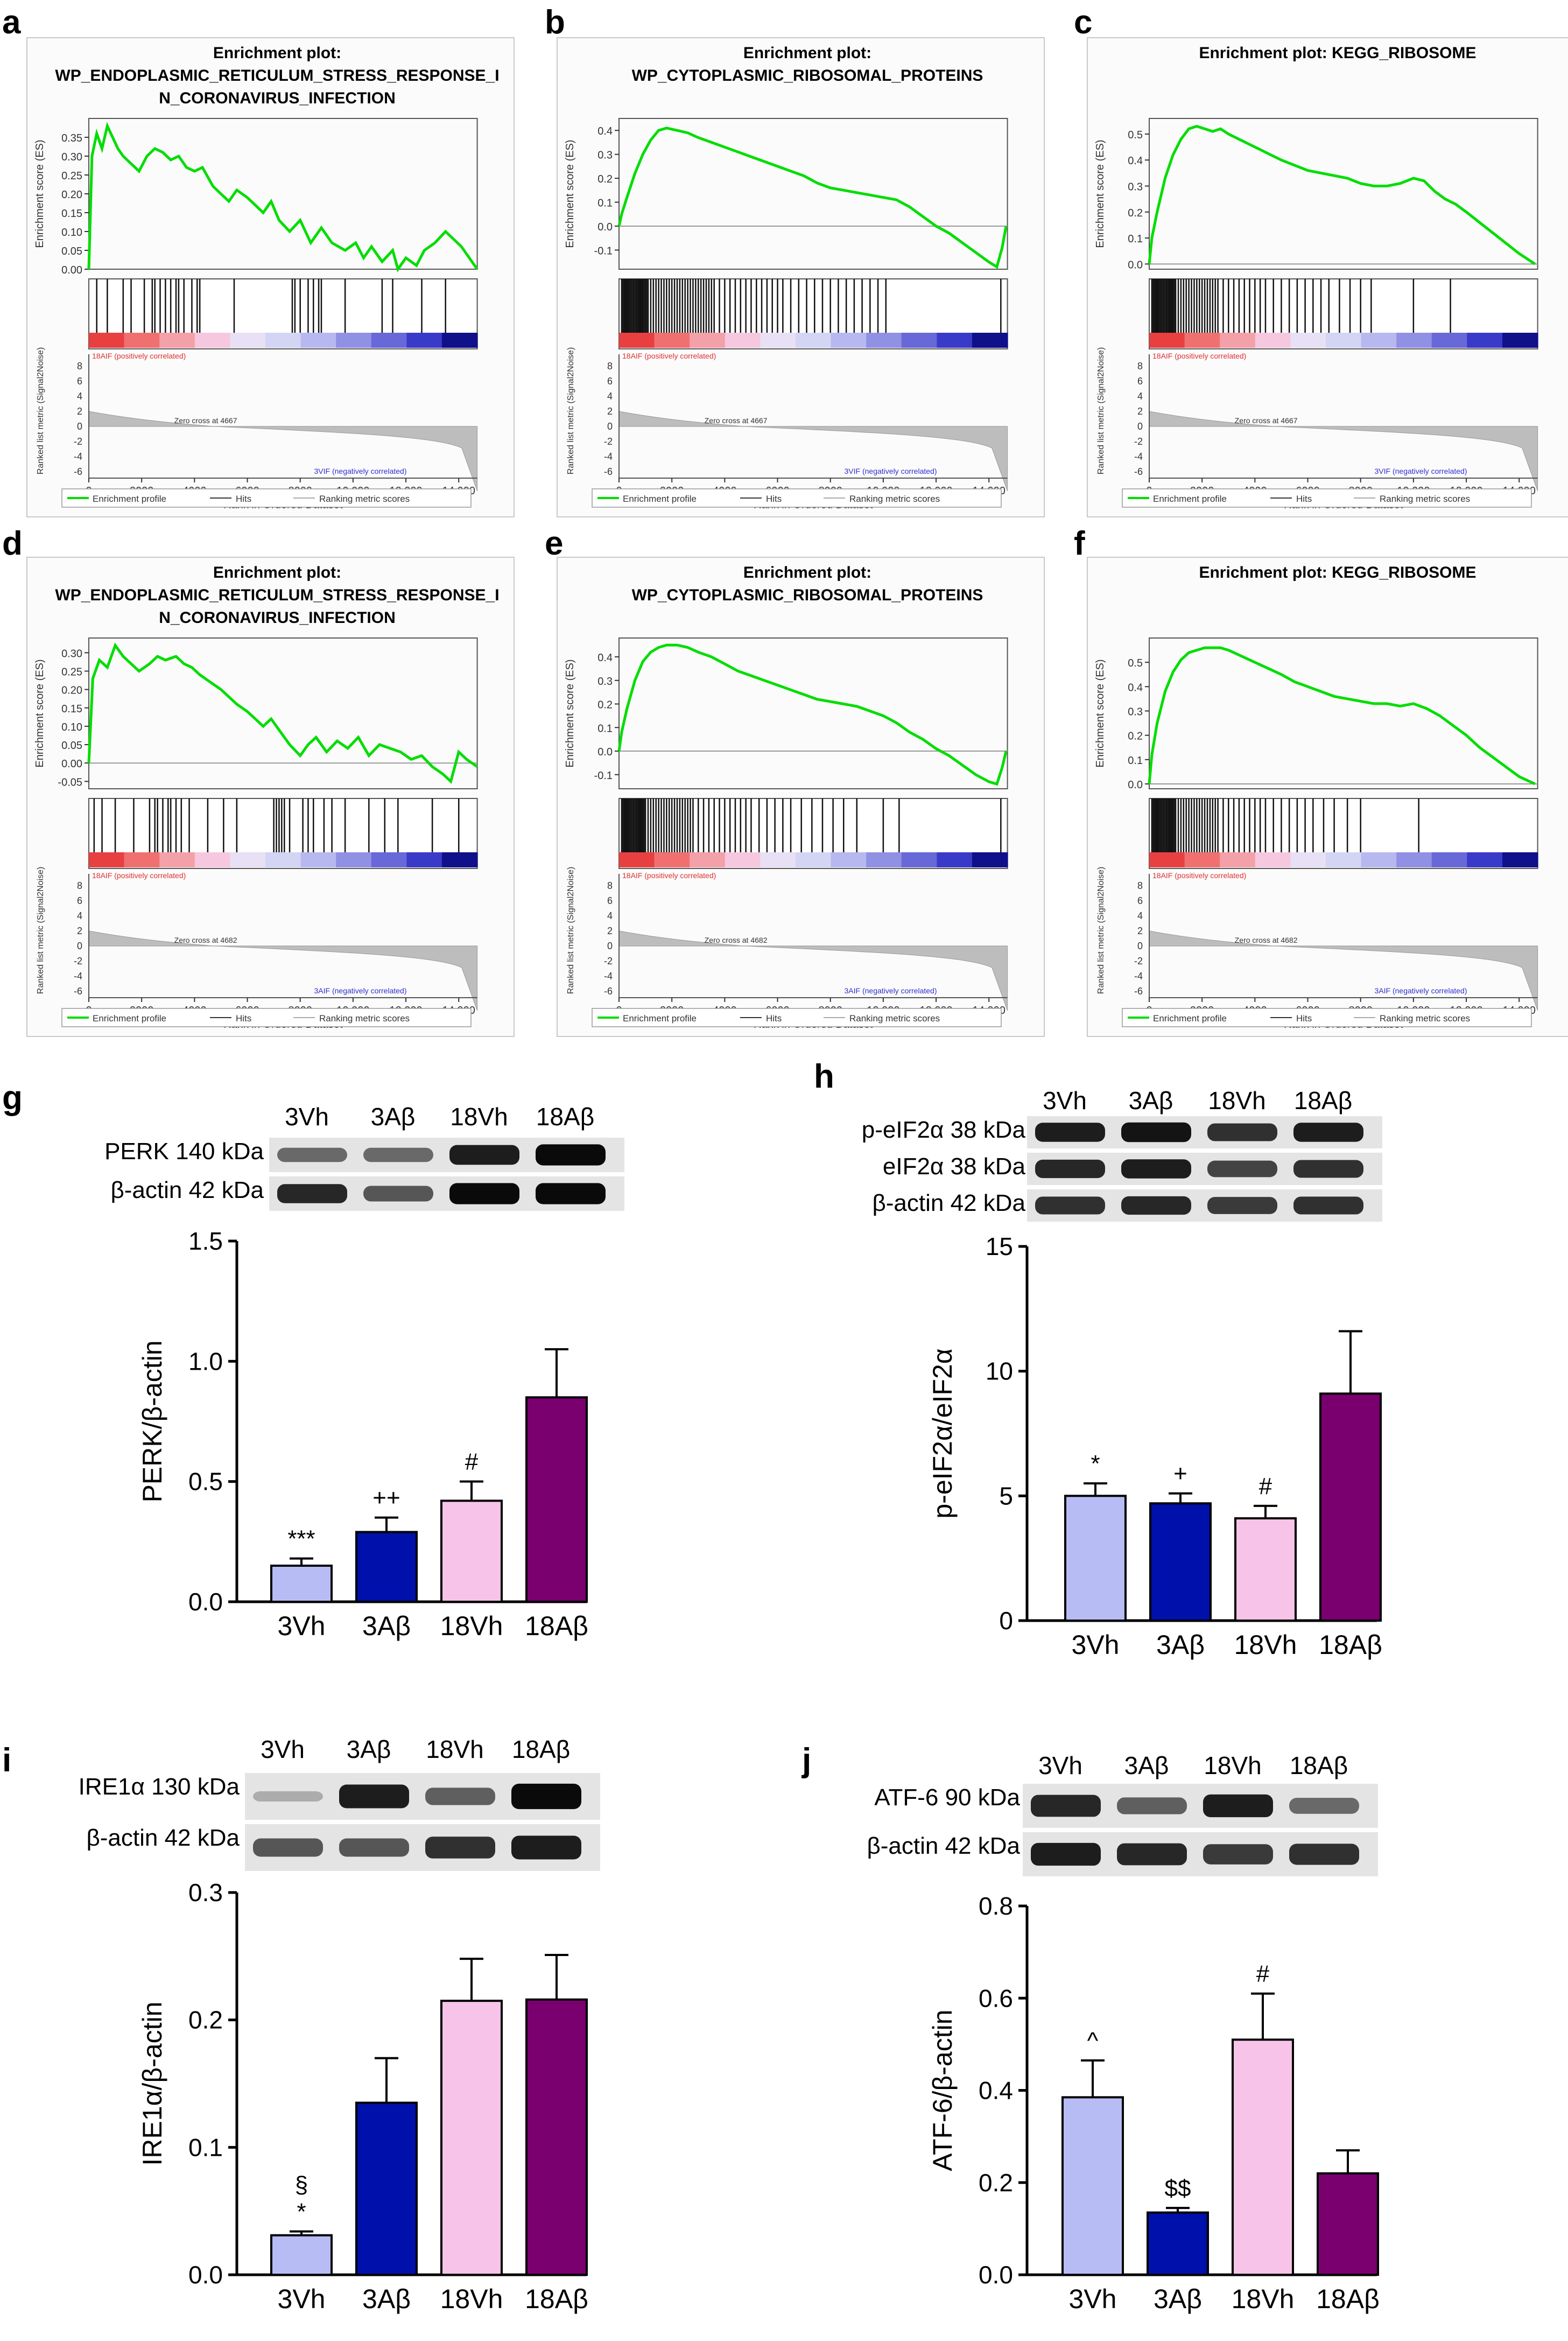  I want to click on es-plot-area, so click(283, 713).